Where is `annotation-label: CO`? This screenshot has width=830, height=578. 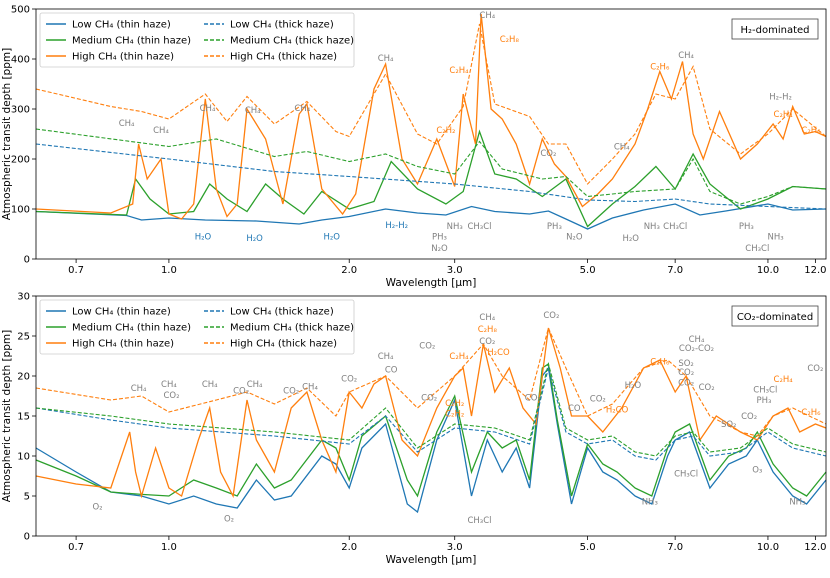
annotation-label: CO is located at coordinates (574, 409).